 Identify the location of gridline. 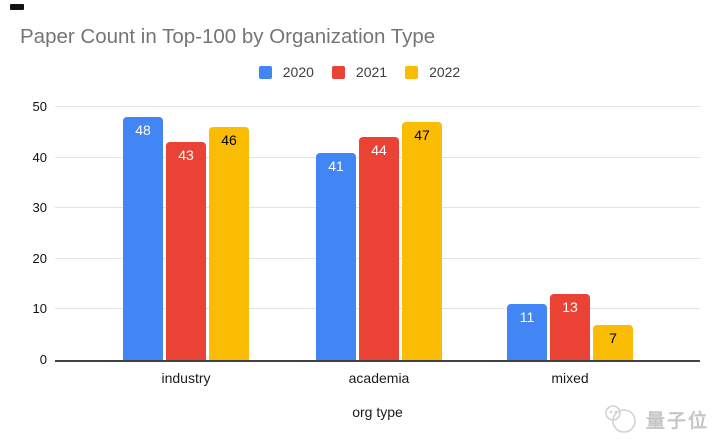
(377, 106).